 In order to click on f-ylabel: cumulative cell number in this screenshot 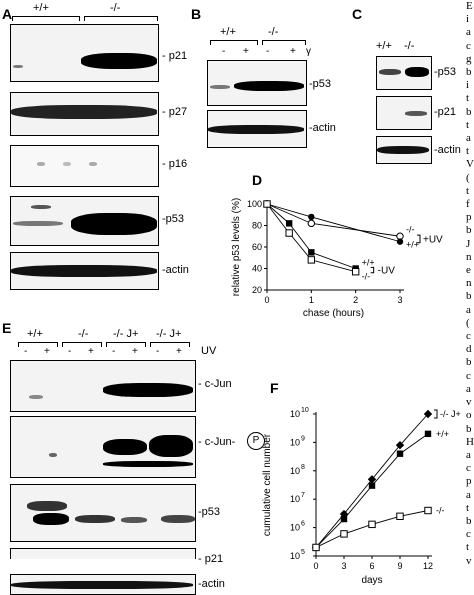, I will do `click(267, 484)`.